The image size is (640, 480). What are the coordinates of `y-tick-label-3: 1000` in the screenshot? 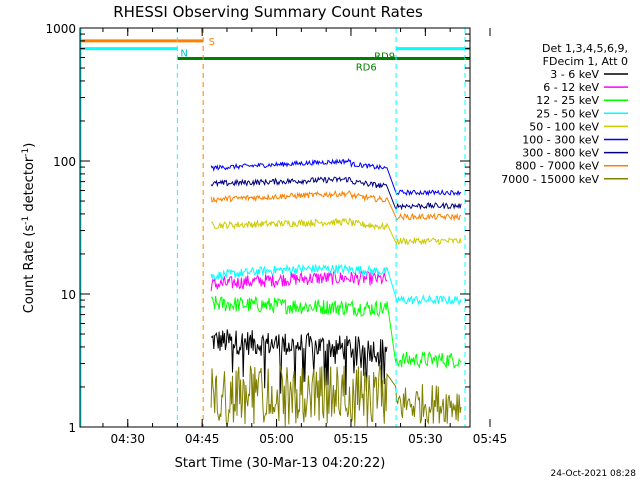 It's located at (60, 29).